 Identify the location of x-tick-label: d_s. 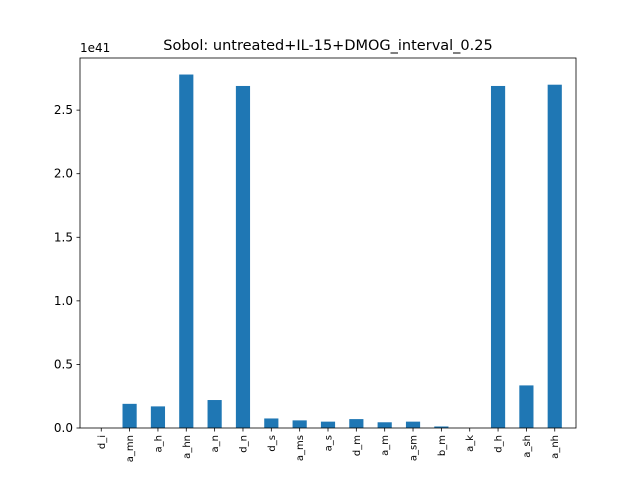
(272, 443).